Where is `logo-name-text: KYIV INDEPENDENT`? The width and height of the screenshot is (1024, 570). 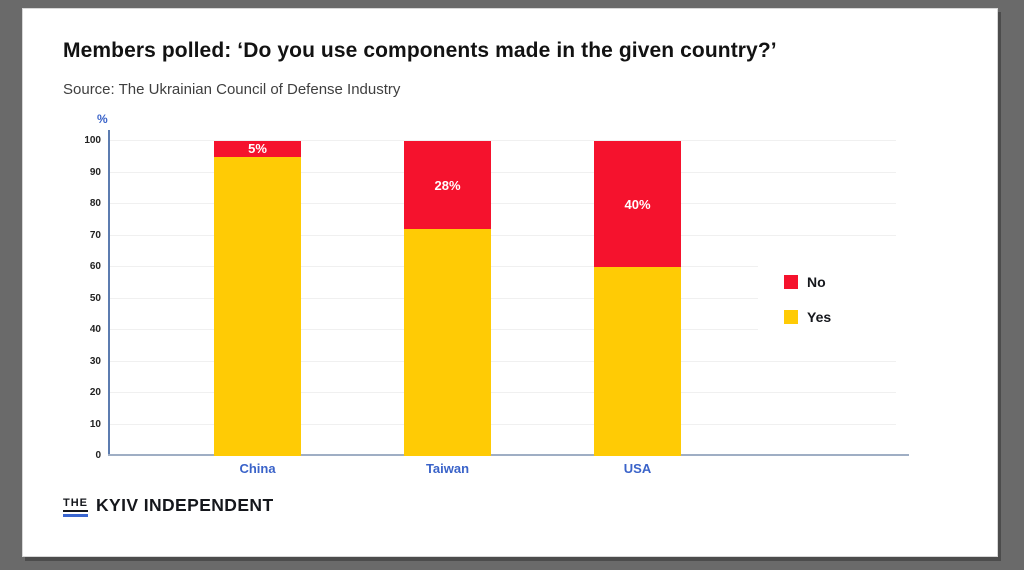
logo-name-text: KYIV INDEPENDENT is located at coordinates (185, 504).